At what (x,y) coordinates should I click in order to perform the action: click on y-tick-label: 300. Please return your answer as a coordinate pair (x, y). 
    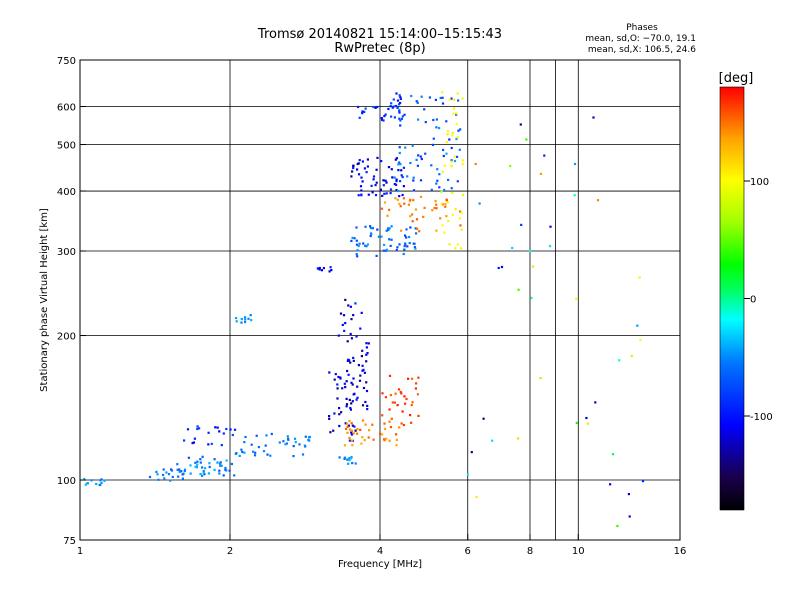
    Looking at the image, I should click on (66, 252).